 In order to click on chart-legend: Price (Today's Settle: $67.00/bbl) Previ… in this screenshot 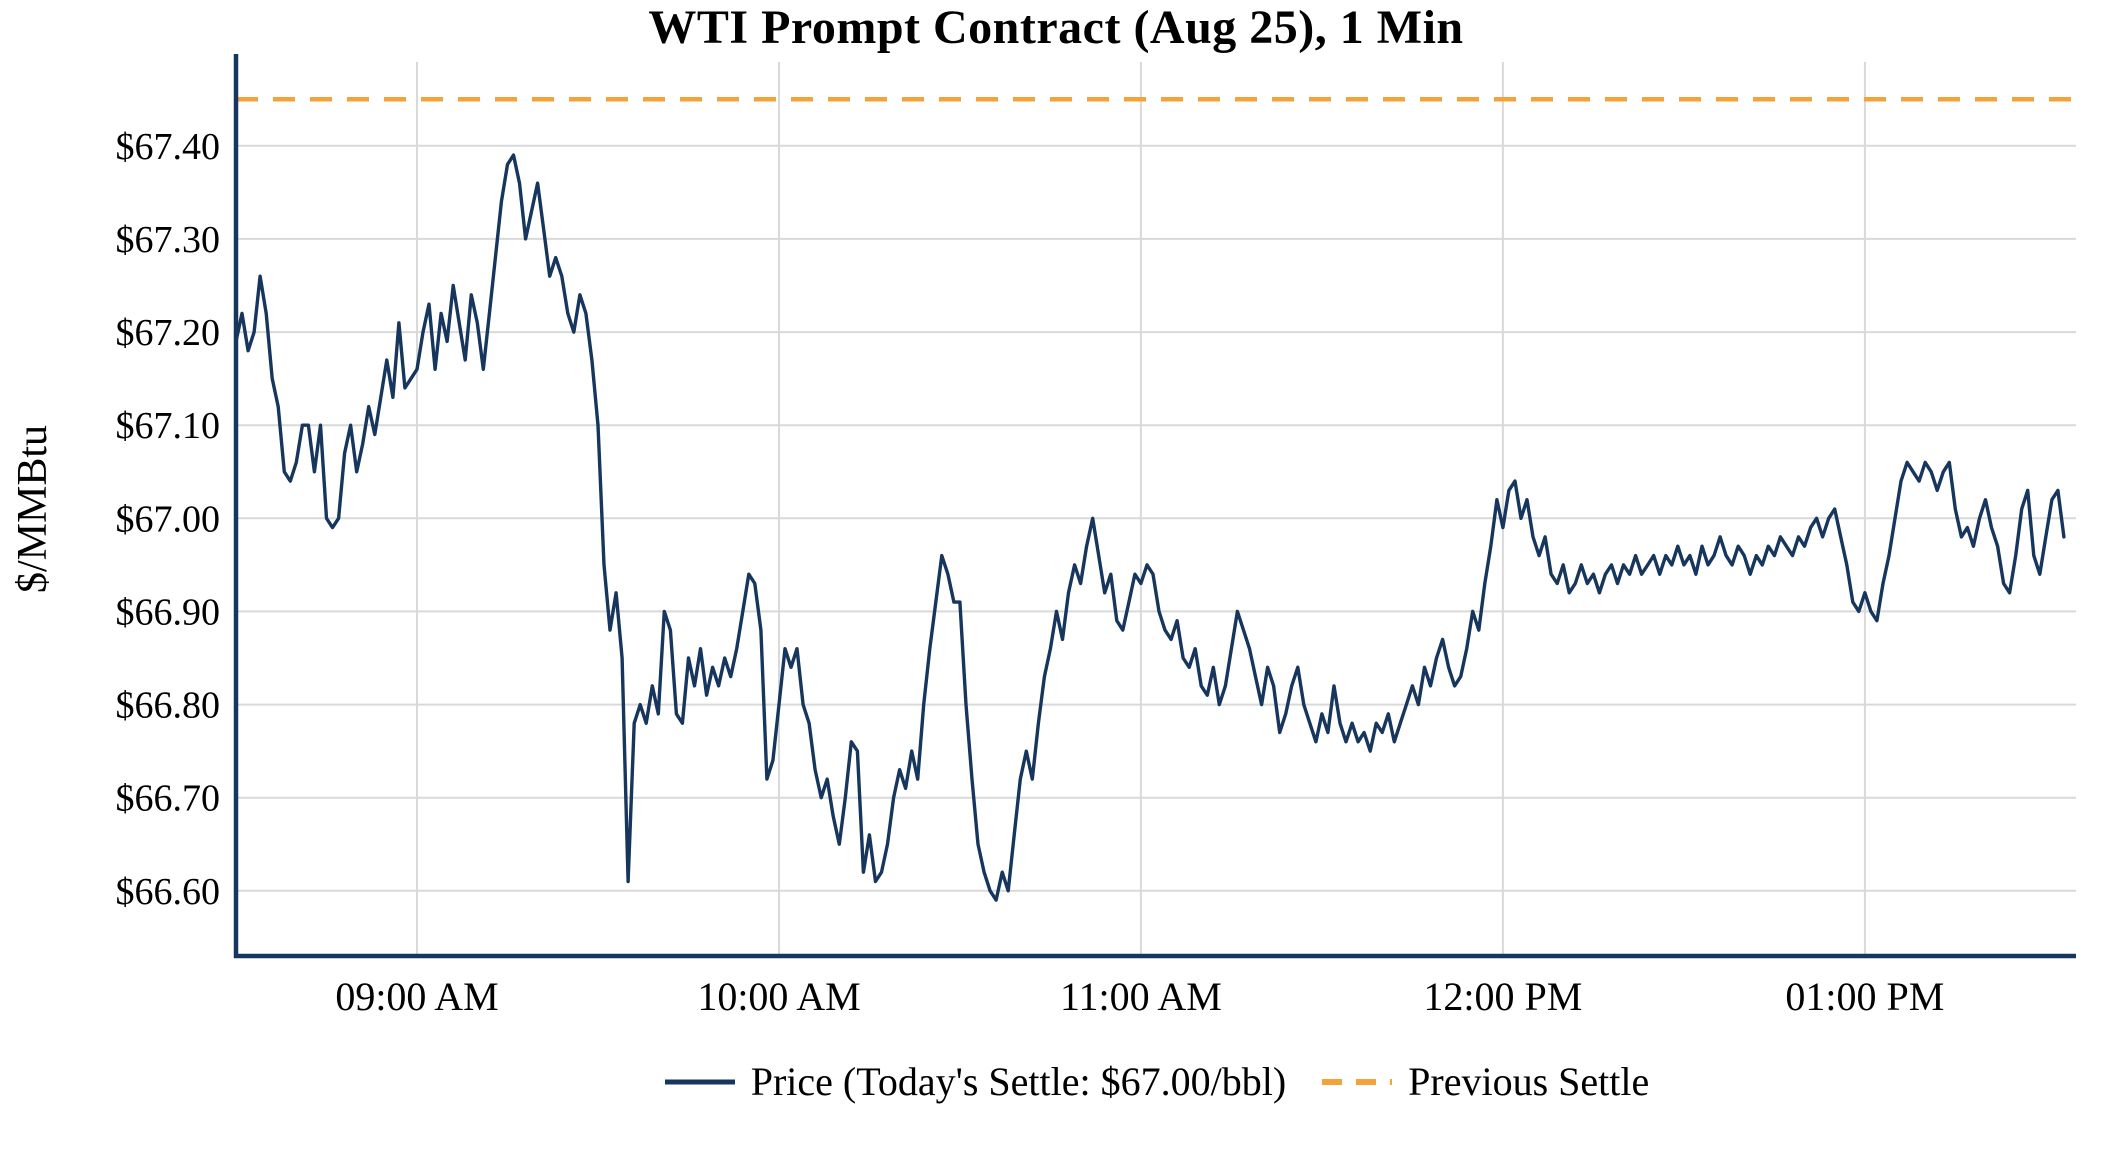, I will do `click(1156, 1081)`.